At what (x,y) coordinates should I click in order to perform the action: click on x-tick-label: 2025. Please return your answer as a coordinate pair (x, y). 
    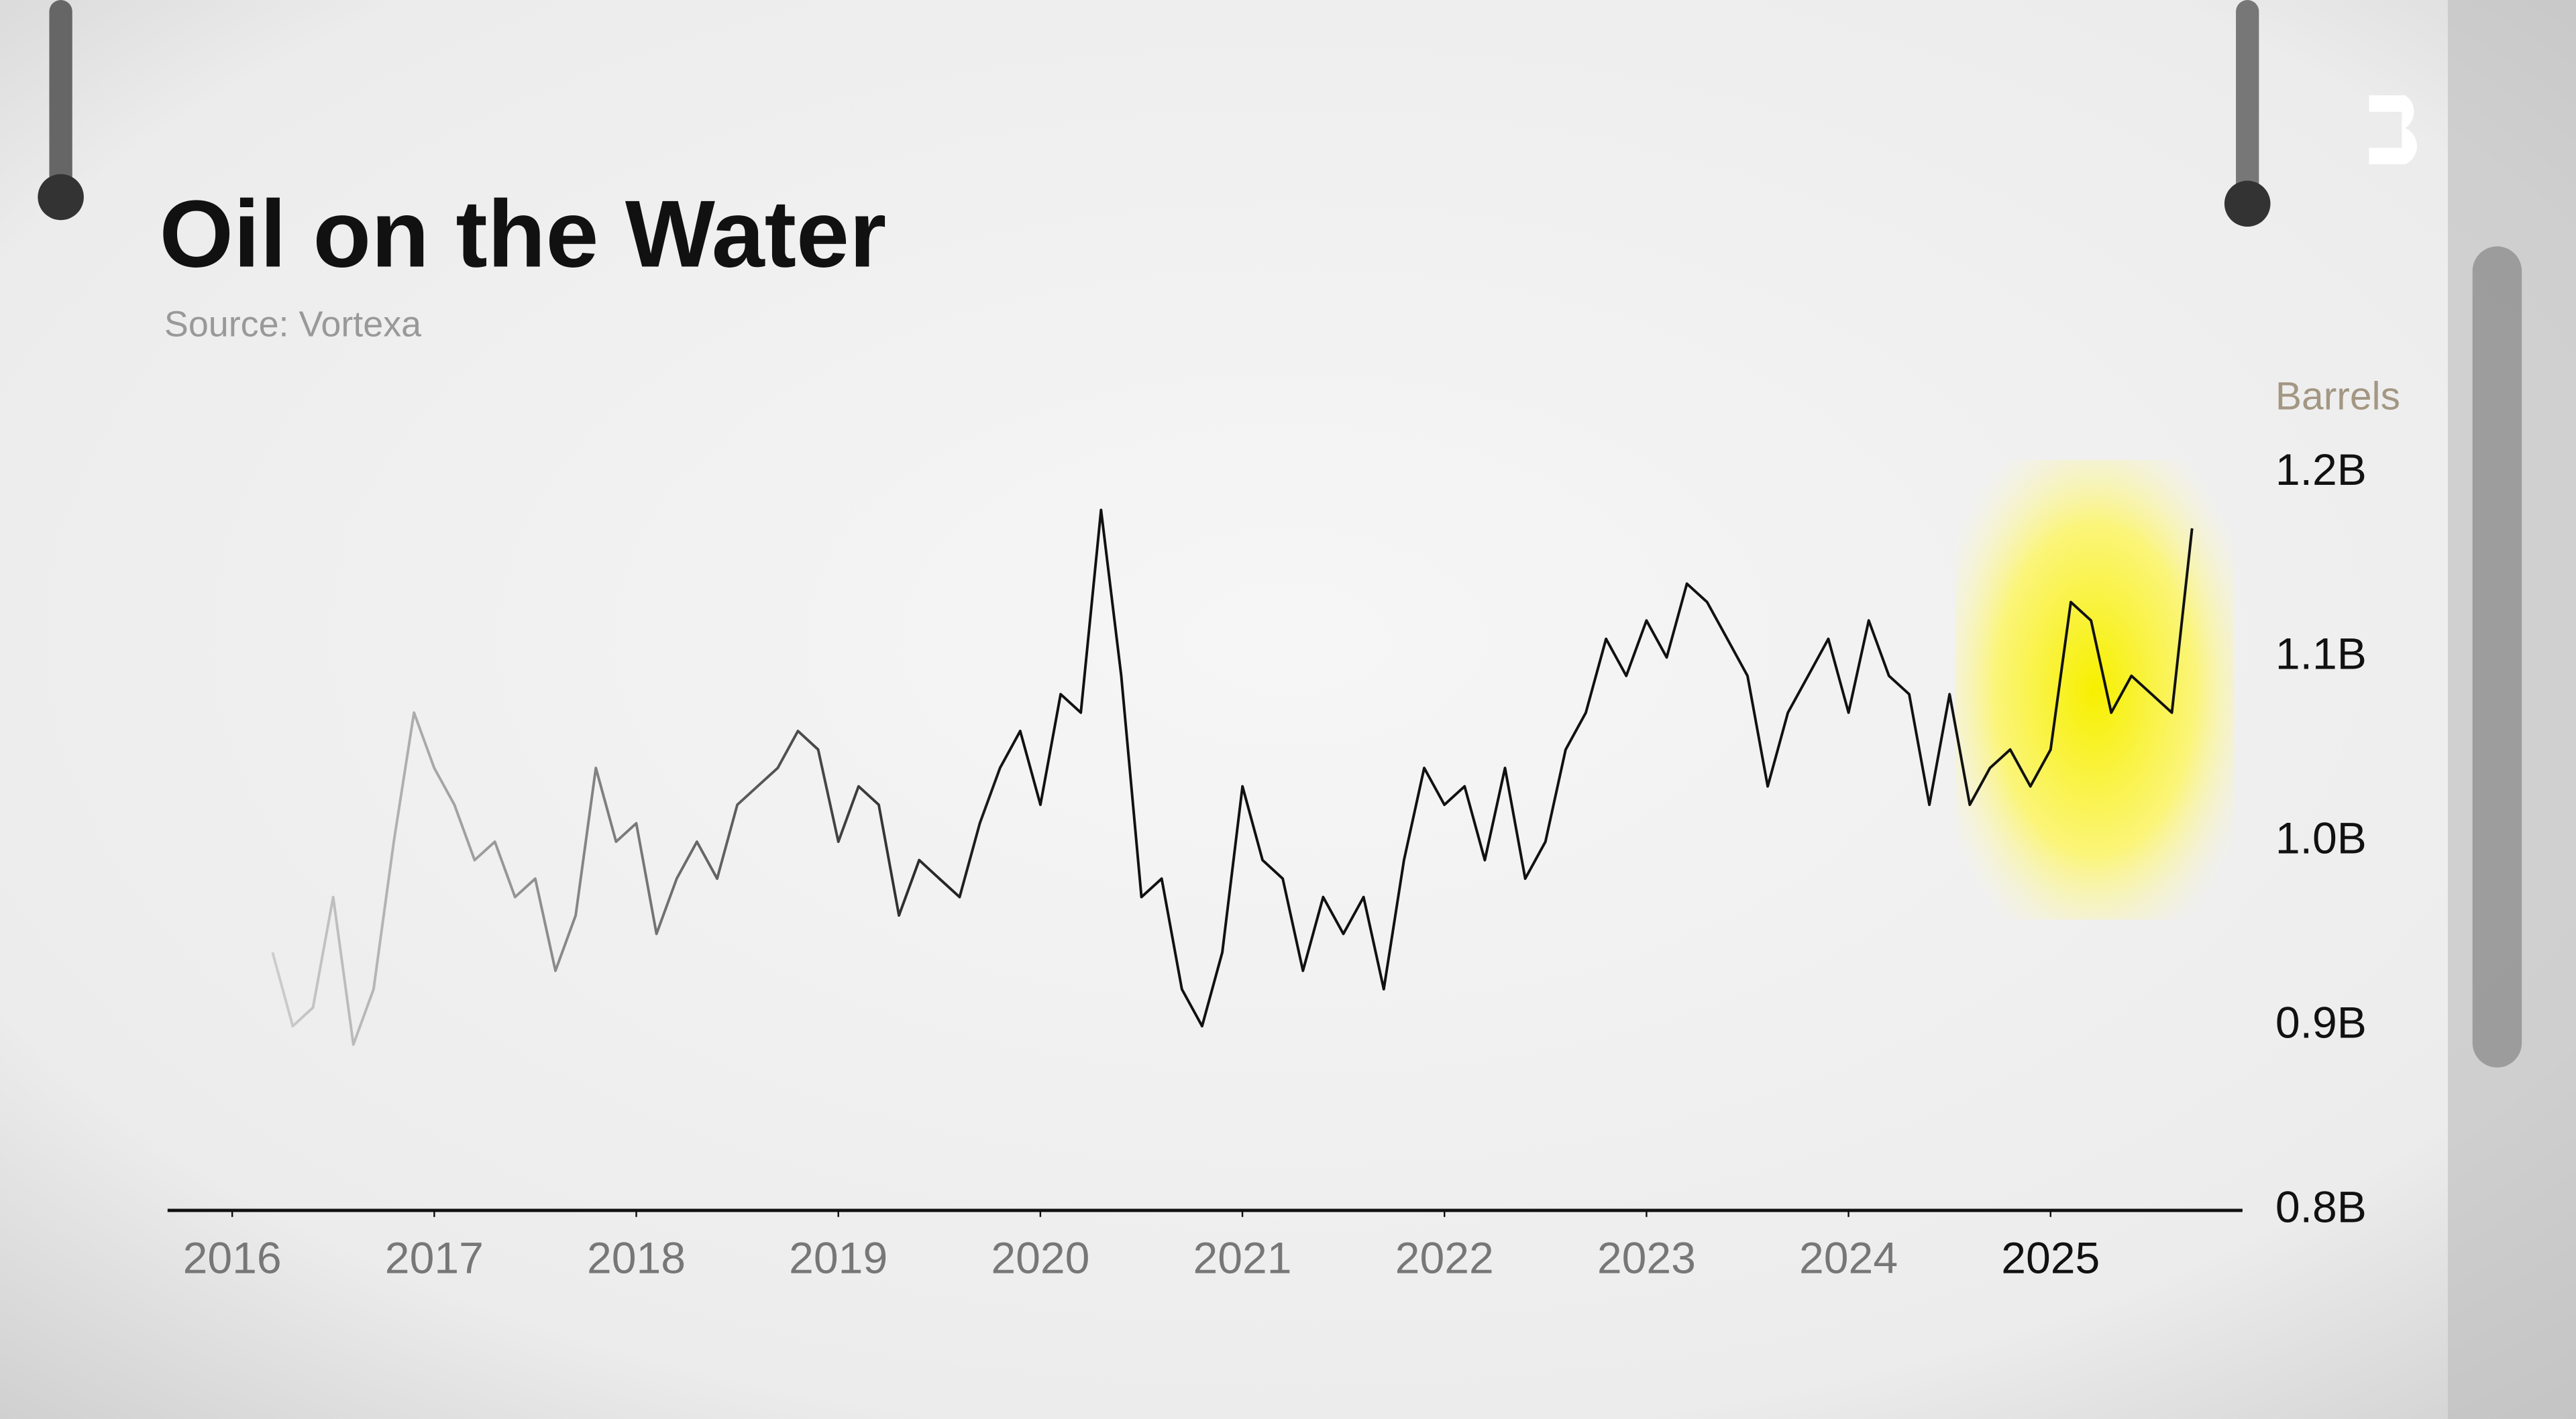
    Looking at the image, I should click on (2050, 1258).